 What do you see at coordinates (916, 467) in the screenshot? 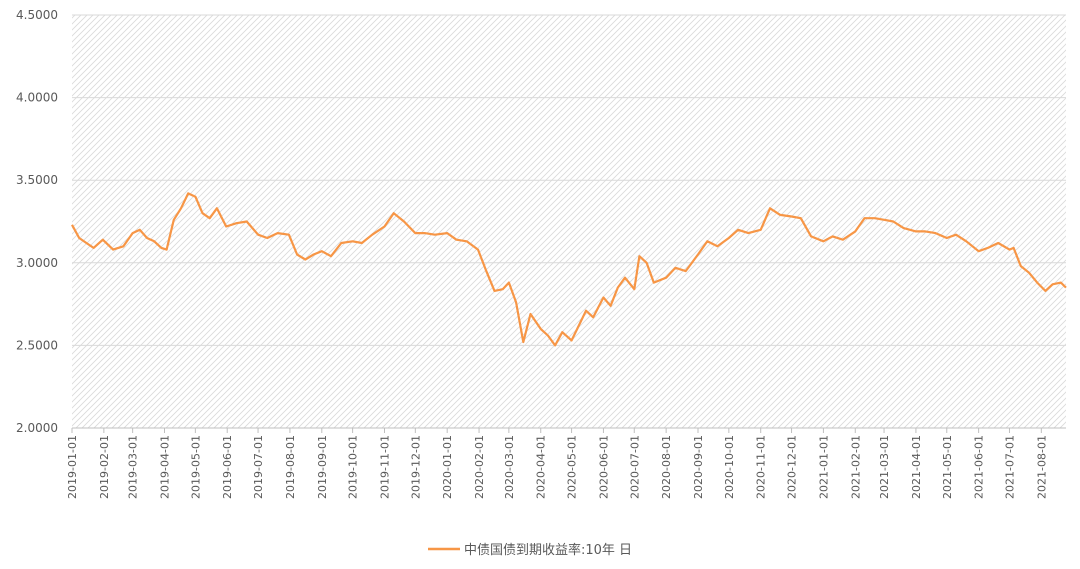
I see `x-tick-label: 2021-04-01` at bounding box center [916, 467].